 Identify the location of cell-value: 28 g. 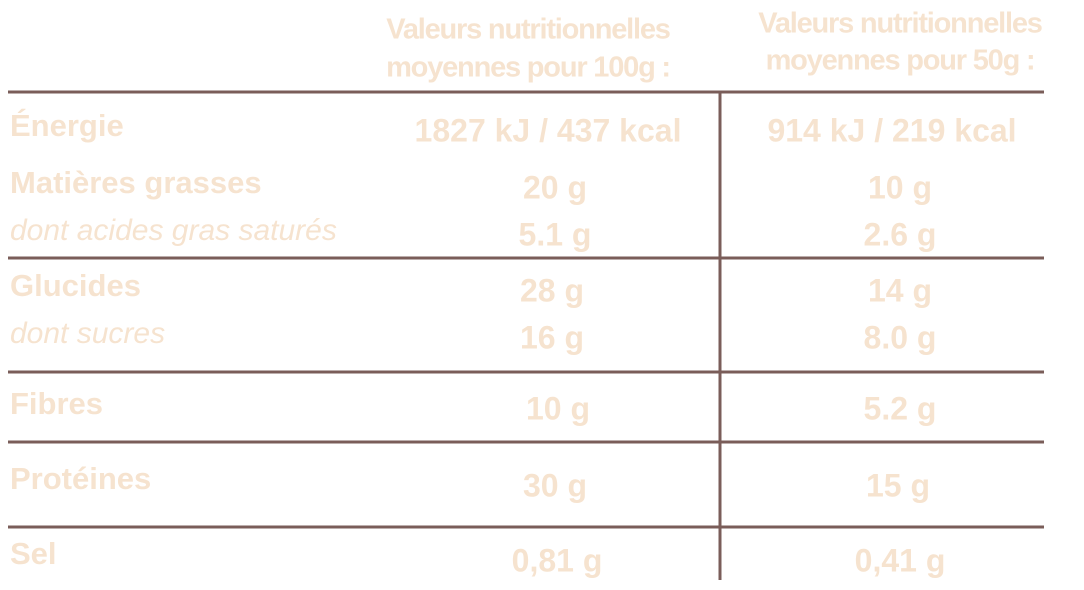
(552, 290).